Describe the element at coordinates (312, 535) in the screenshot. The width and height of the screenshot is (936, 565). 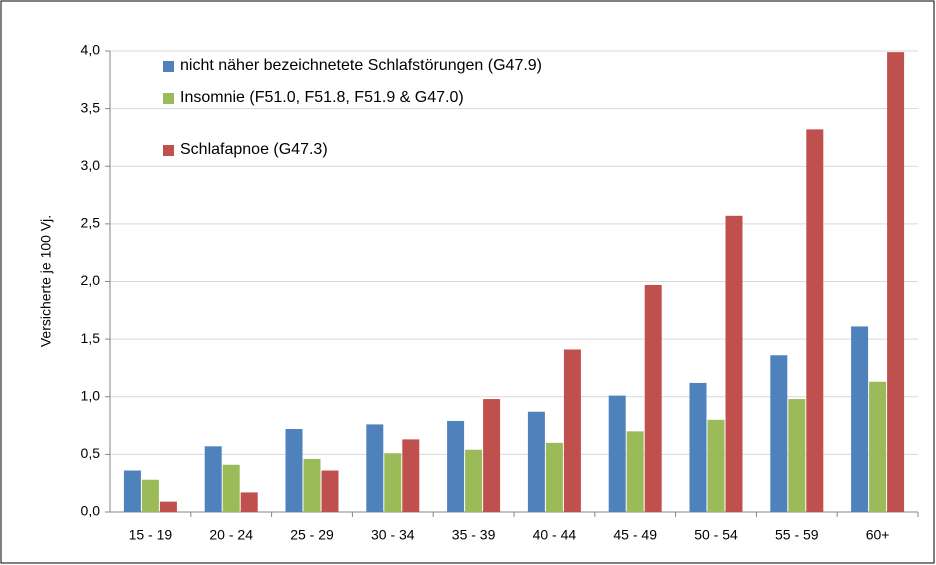
I see `x-tick-label: 25 - 29` at that location.